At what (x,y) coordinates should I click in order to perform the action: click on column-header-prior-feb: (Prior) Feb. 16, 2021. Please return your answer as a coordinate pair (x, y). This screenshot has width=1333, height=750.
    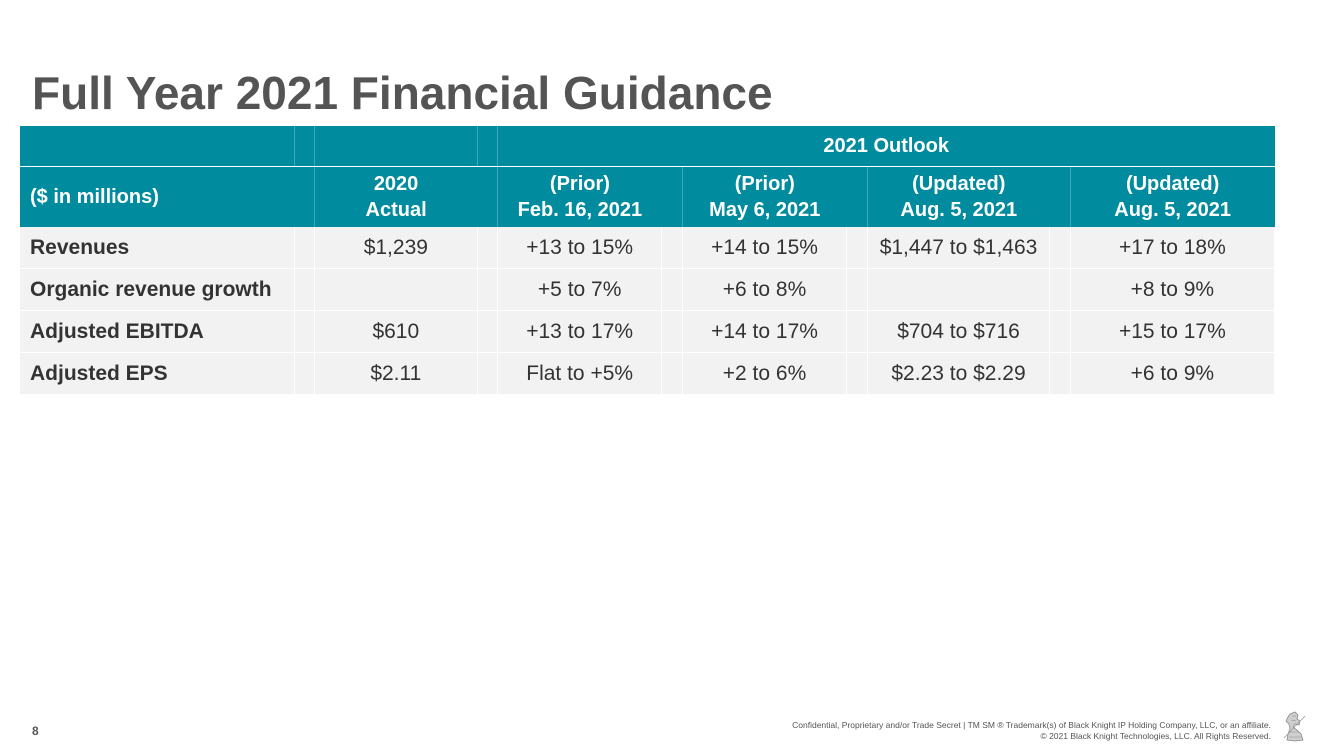
    Looking at the image, I should click on (579, 196).